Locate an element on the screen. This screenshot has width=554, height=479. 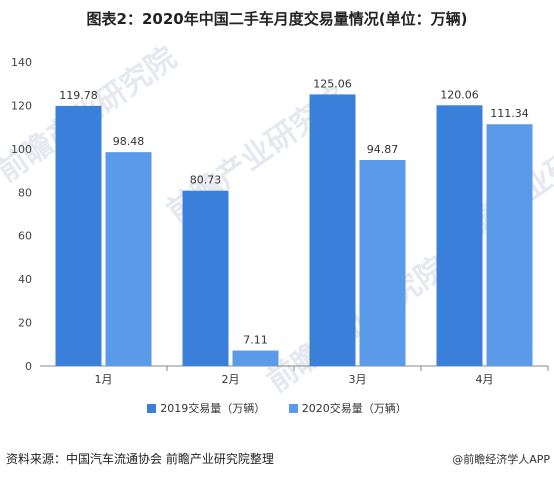
x-tick-label: 4月 is located at coordinates (485, 379).